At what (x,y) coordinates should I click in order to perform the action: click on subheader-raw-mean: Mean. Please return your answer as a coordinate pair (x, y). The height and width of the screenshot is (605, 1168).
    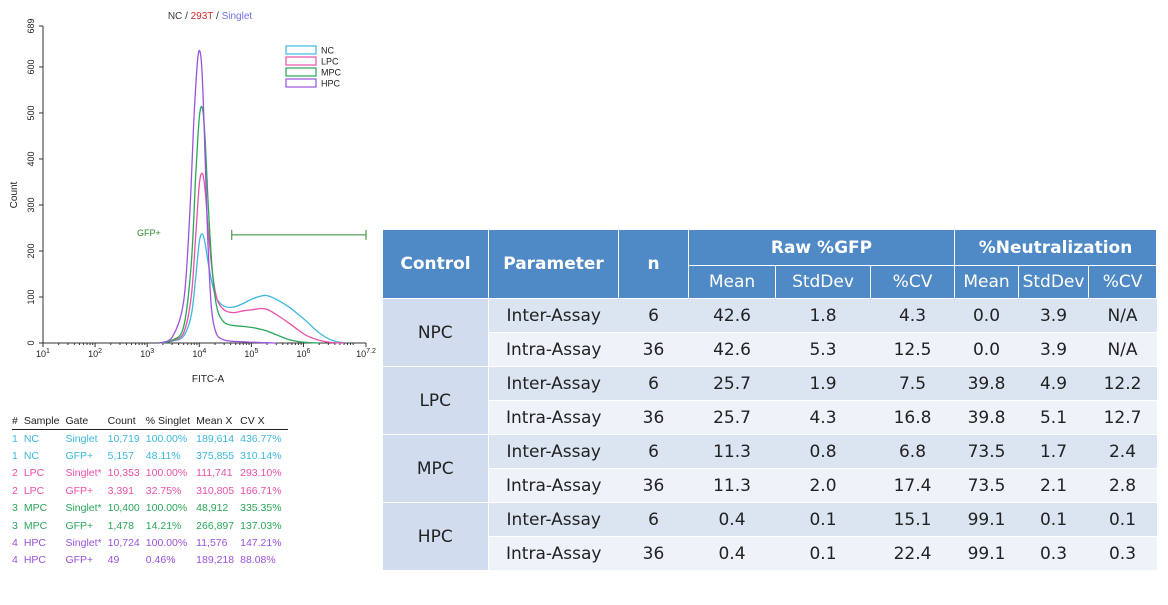
    Looking at the image, I should click on (732, 282).